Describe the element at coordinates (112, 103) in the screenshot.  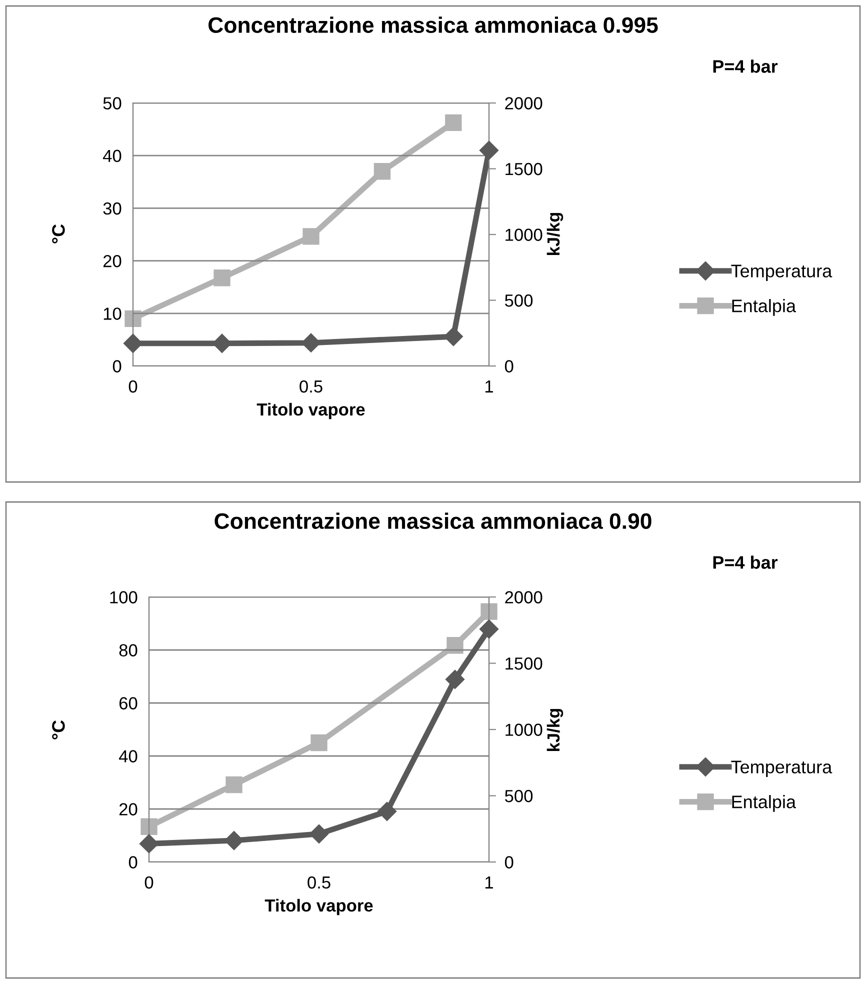
I see `y-tick-label: 50` at that location.